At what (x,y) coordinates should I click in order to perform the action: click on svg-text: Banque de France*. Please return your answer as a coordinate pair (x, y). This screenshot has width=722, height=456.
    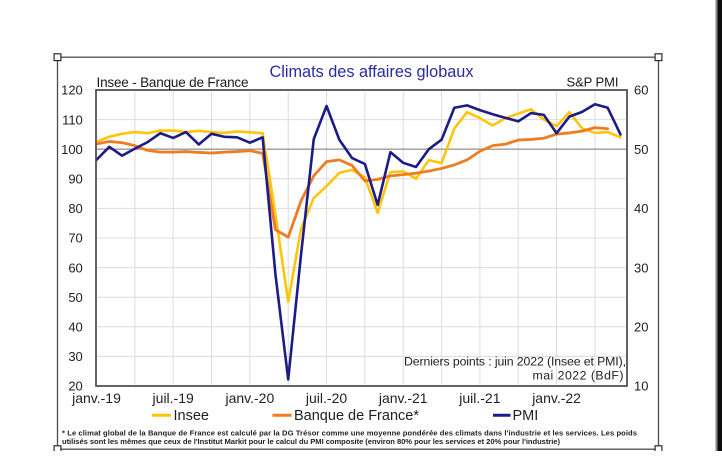
    Looking at the image, I should click on (356, 416).